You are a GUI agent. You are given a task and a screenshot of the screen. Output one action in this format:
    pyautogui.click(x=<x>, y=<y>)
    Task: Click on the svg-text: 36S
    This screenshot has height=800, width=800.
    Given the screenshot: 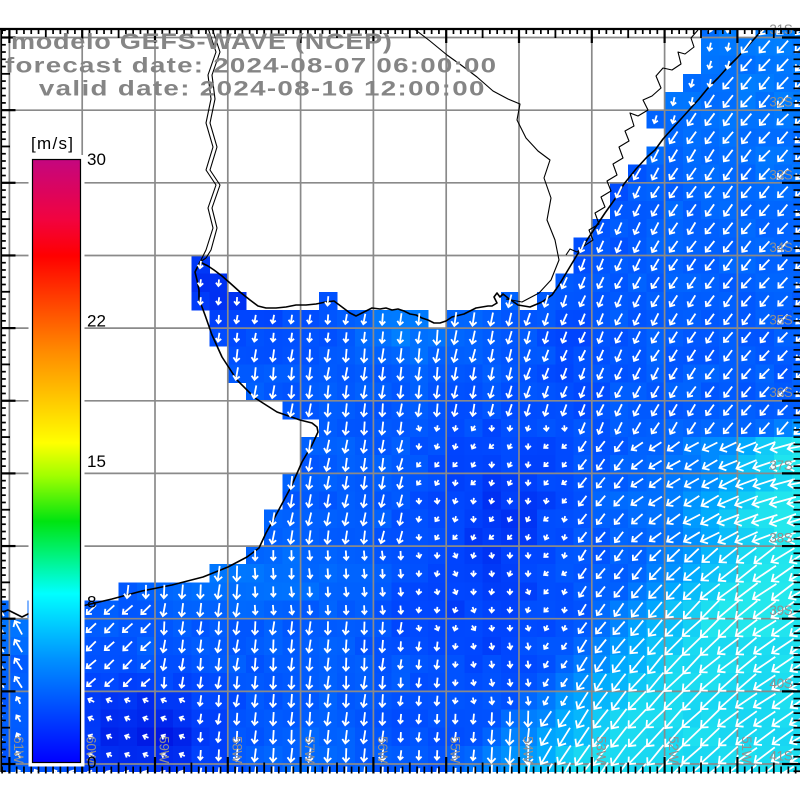 What is the action you would take?
    pyautogui.click(x=780, y=392)
    